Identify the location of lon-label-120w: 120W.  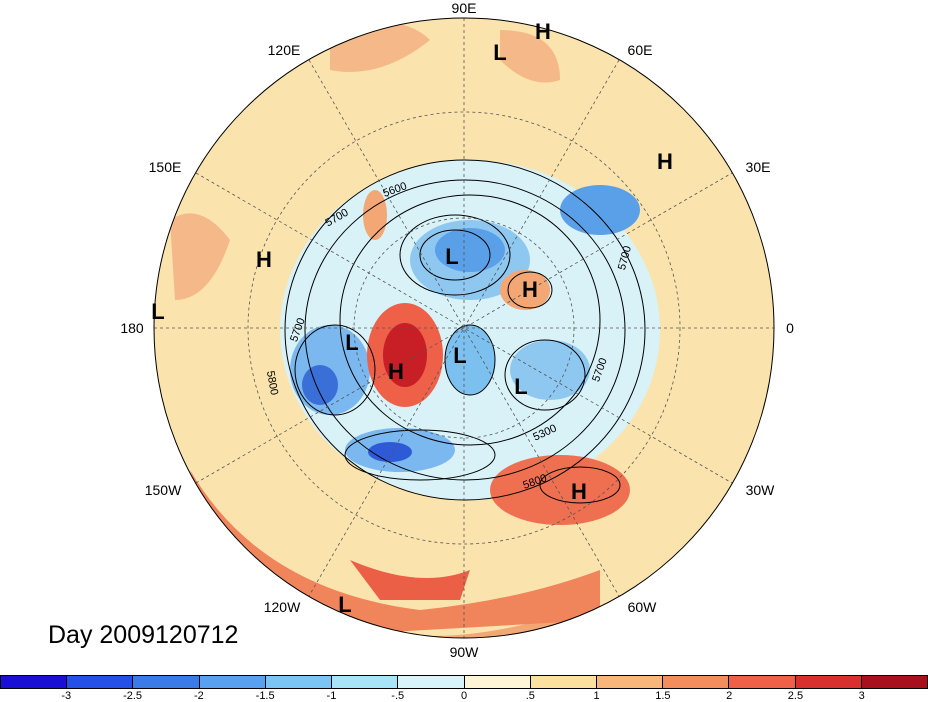
(282, 607).